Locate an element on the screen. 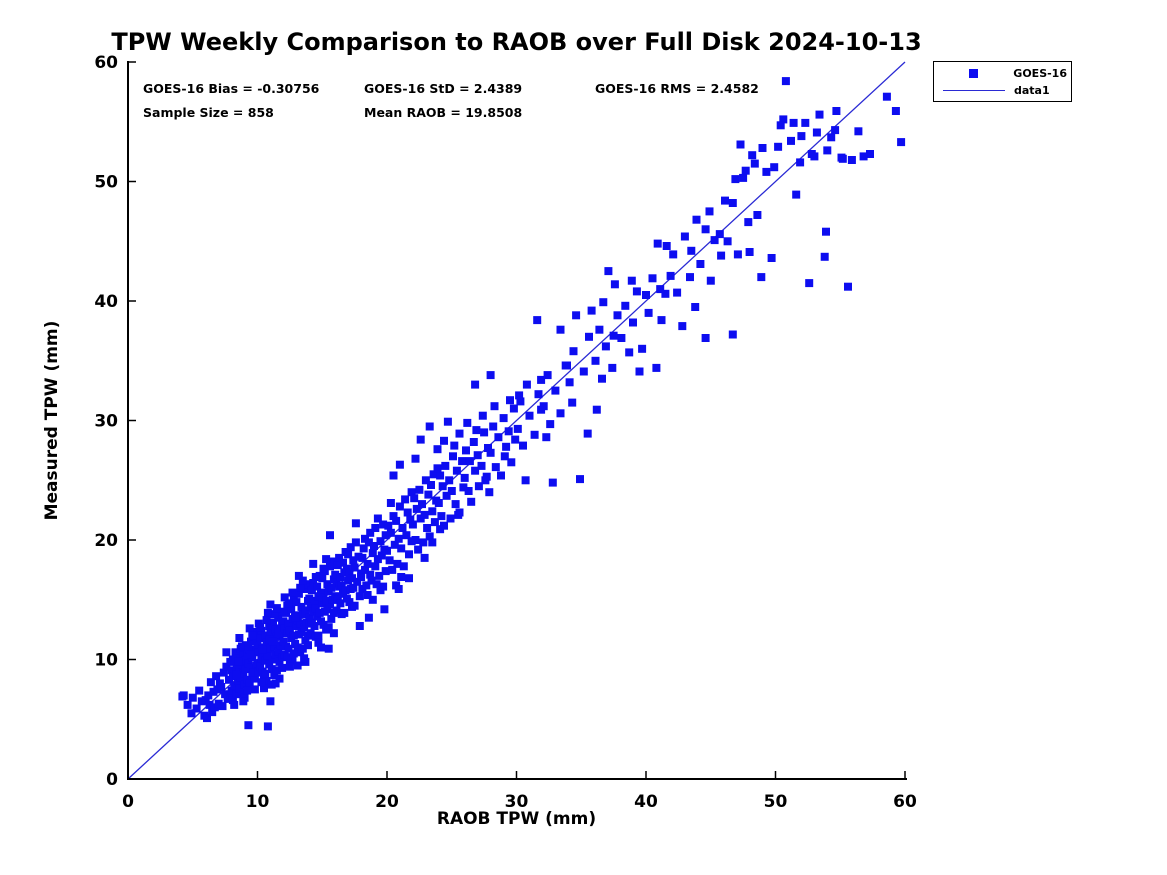 Image resolution: width=1167 pixels, height=875 pixels. stat-std: GOES-16 StD = 2.4389 is located at coordinates (443, 88).